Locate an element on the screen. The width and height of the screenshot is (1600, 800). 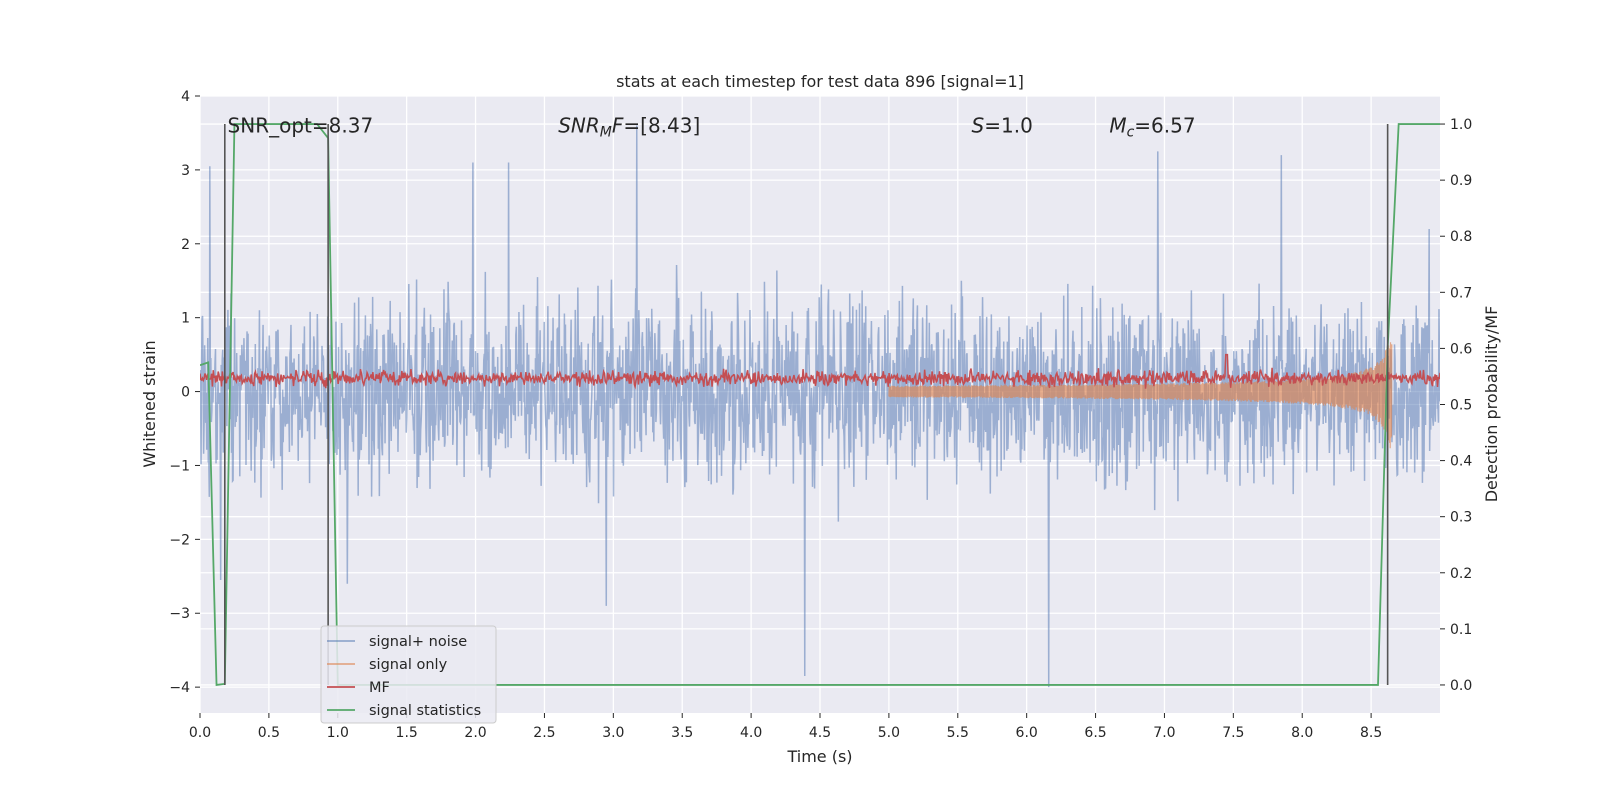
x-tick-label: 1.0 is located at coordinates (338, 733).